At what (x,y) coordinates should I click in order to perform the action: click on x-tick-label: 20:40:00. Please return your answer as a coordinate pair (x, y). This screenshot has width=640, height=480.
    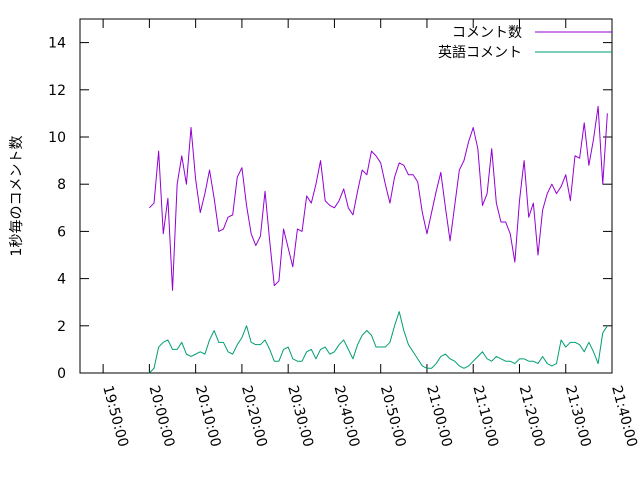
    Looking at the image, I should click on (347, 416).